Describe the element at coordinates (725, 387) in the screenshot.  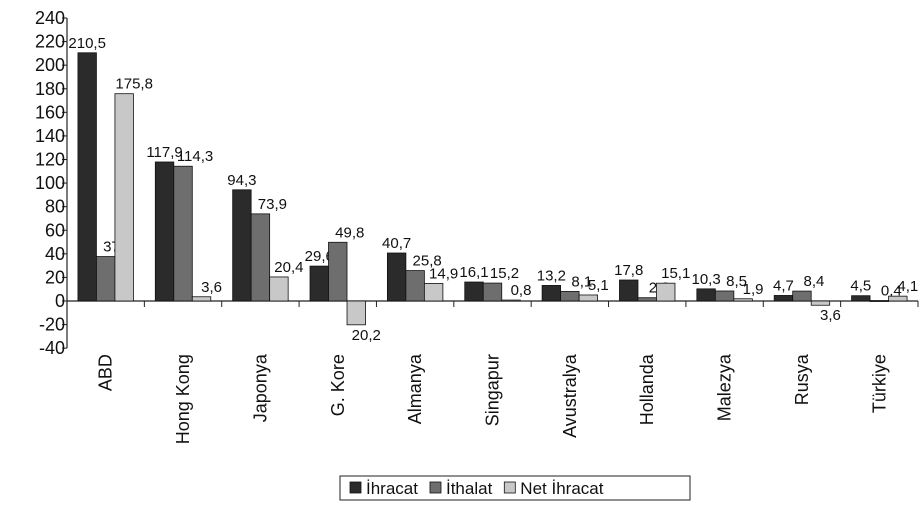
I see `x-tick-label: Malezya` at that location.